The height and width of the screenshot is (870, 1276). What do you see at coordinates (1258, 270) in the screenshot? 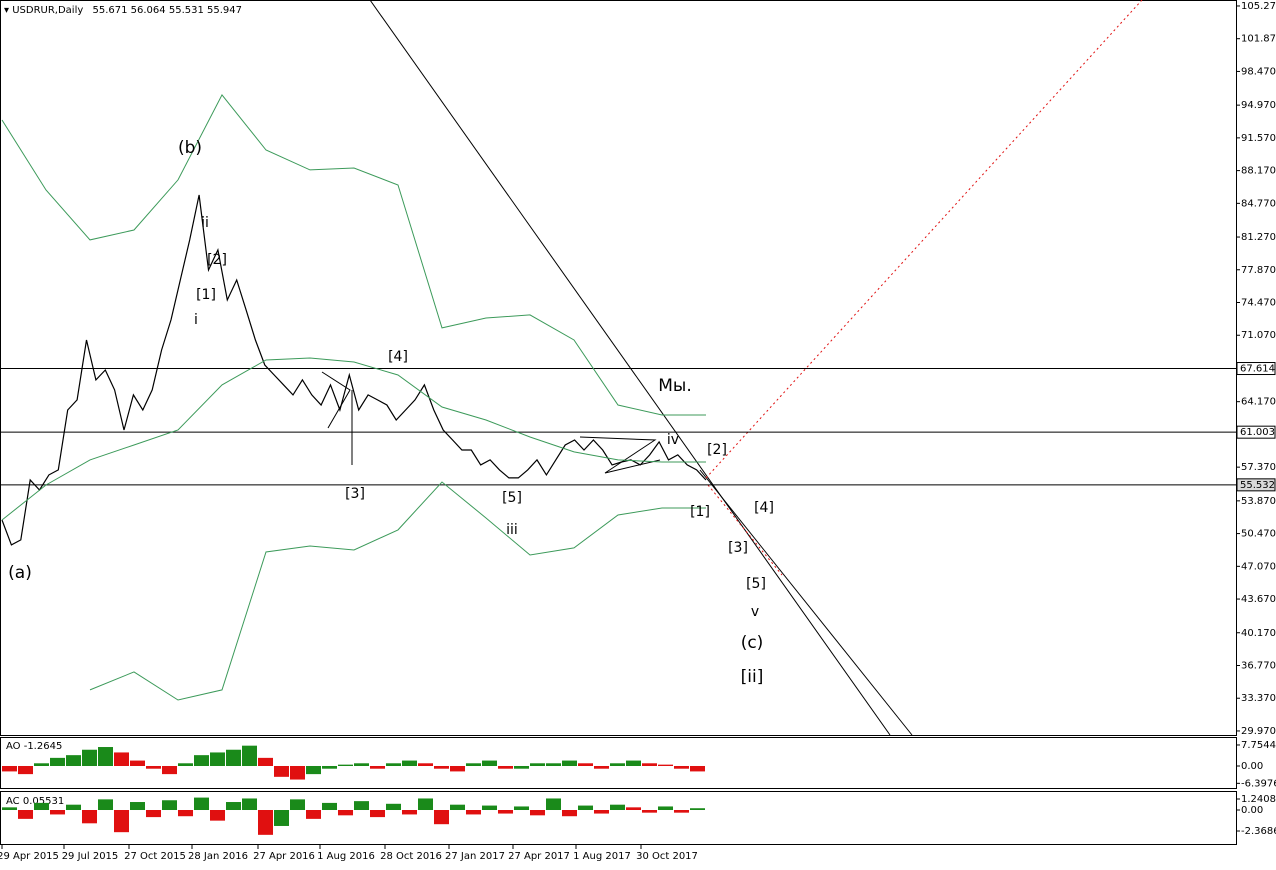
I see `y-tick-label: 77.870` at bounding box center [1258, 270].